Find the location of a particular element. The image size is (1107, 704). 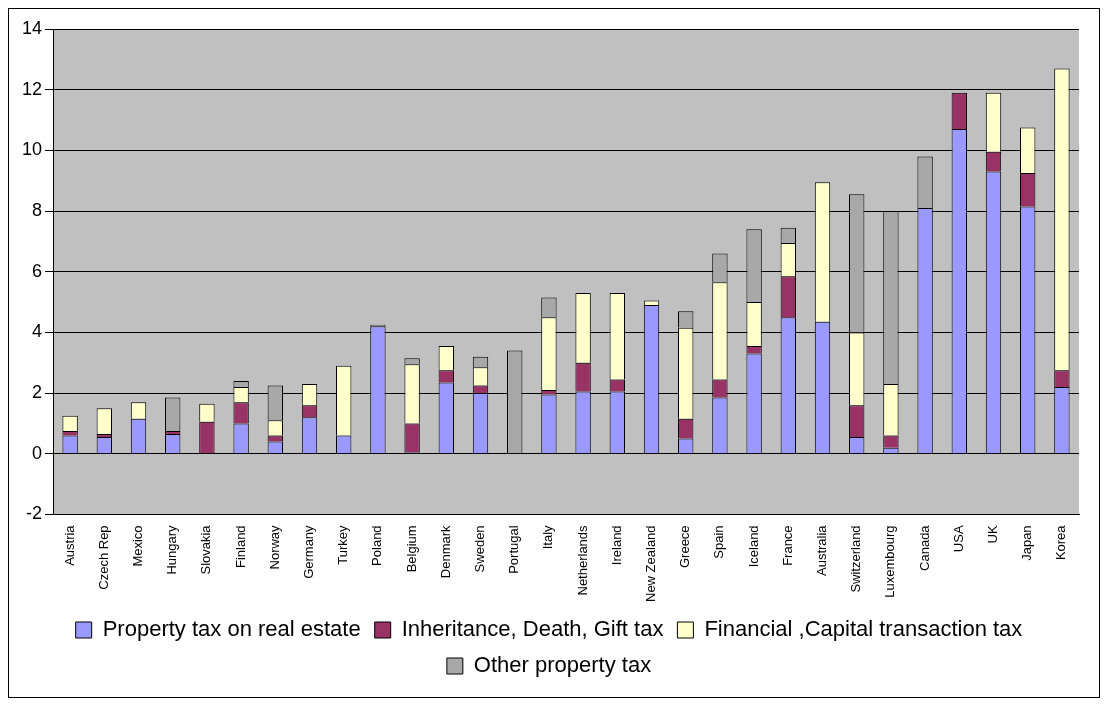

x-tick-label: Denmark is located at coordinates (445, 551).